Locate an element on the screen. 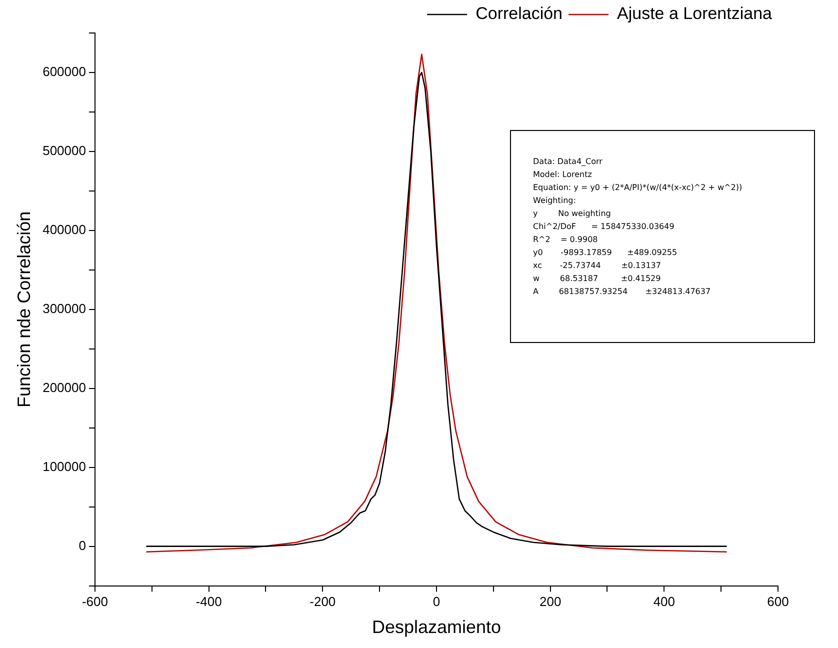 Image resolution: width=838 pixels, height=648 pixels. y-tick-label: 300000 is located at coordinates (64, 308).